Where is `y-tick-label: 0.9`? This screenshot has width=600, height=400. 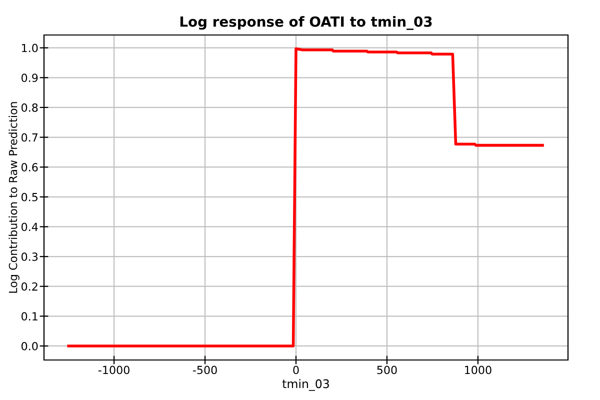
y-tick-label: 0.9 is located at coordinates (30, 78).